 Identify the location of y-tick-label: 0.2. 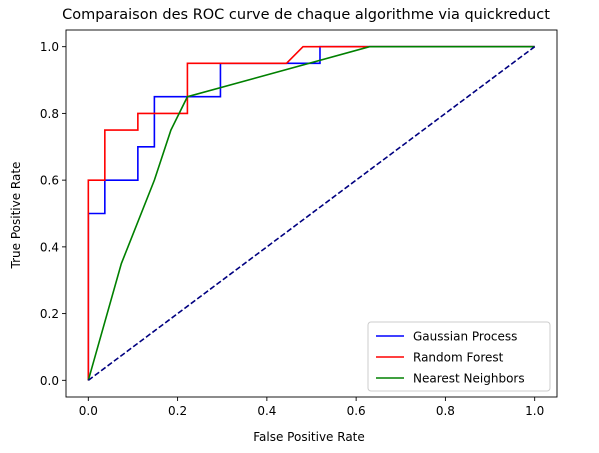
(49, 314).